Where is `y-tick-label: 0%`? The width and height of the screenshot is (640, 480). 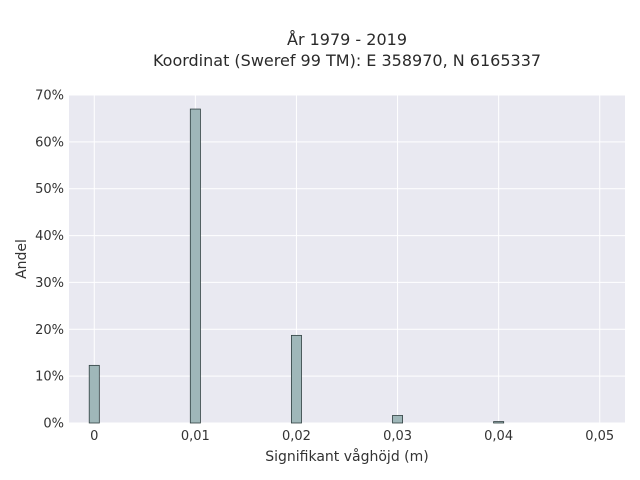
y-tick-label: 0% is located at coordinates (53, 424).